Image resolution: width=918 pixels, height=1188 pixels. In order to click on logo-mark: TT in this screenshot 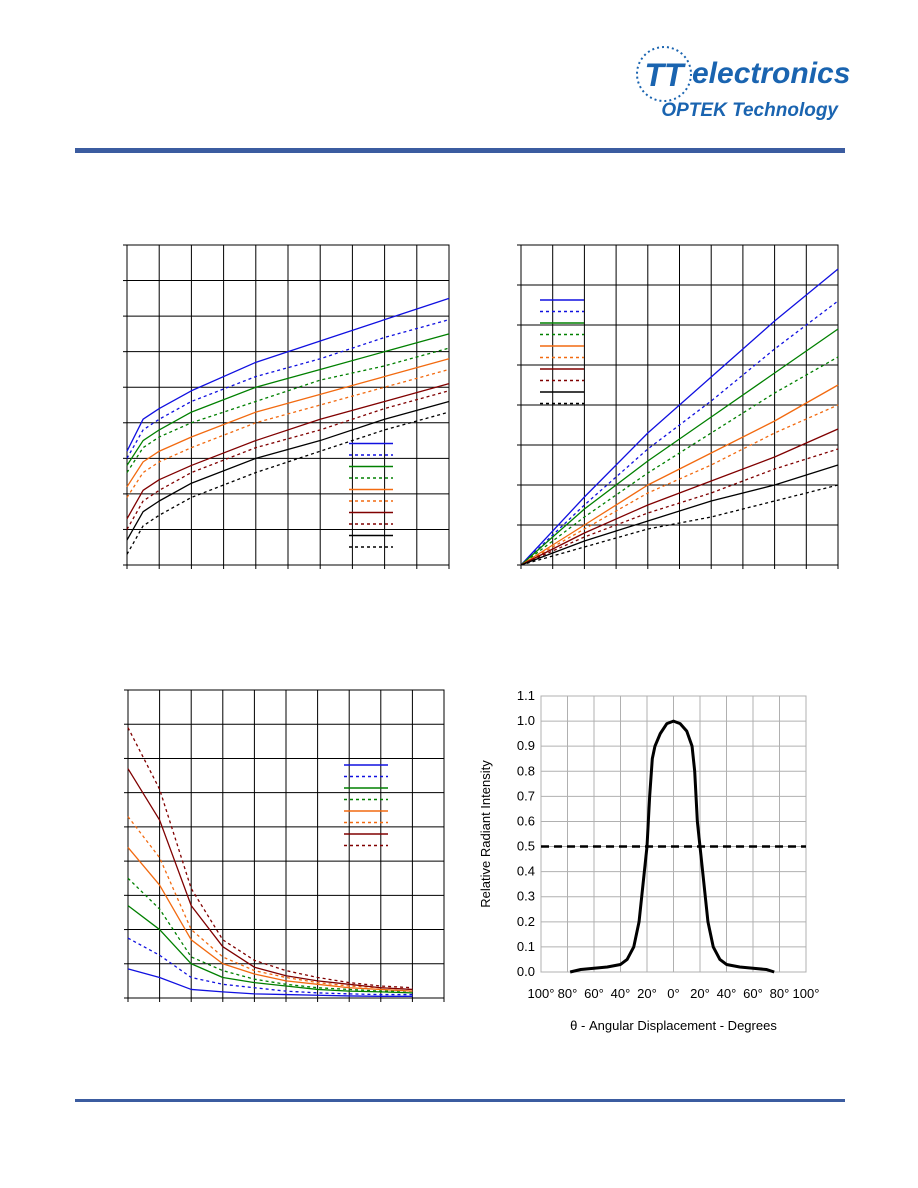, I will do `click(665, 75)`.